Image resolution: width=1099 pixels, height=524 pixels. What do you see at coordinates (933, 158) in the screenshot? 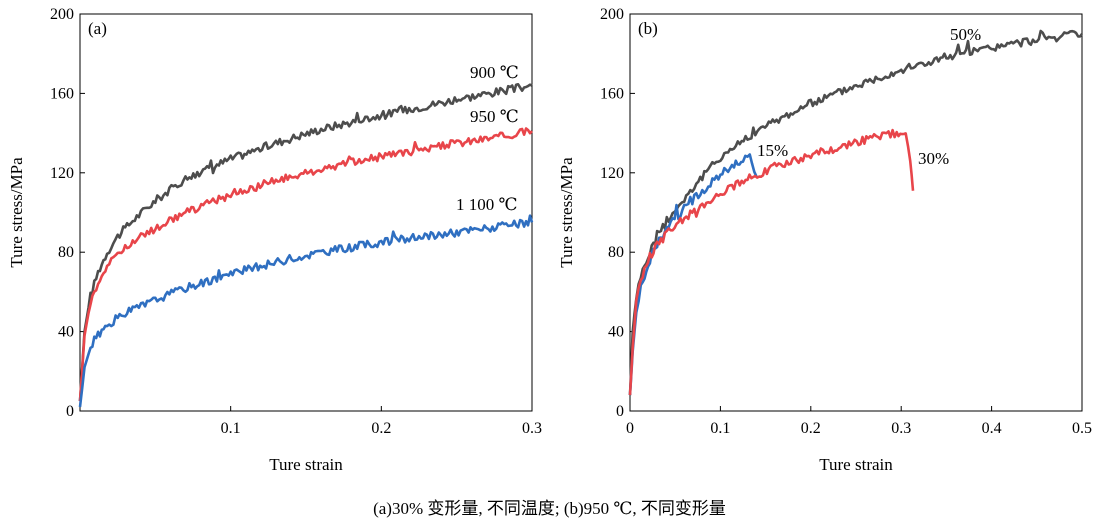
I see `series-label: 30%` at bounding box center [933, 158].